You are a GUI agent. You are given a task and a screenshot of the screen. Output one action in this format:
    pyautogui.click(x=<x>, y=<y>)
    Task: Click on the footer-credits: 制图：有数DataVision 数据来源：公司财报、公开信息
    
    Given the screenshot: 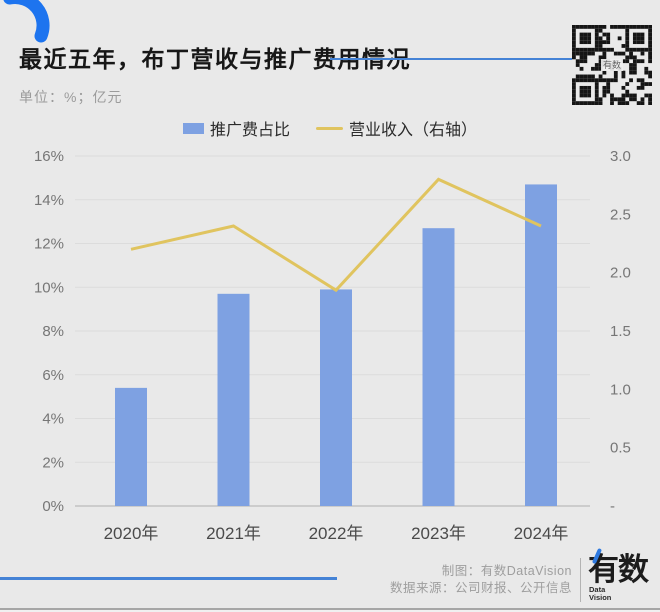 What is the action you would take?
    pyautogui.click(x=481, y=580)
    